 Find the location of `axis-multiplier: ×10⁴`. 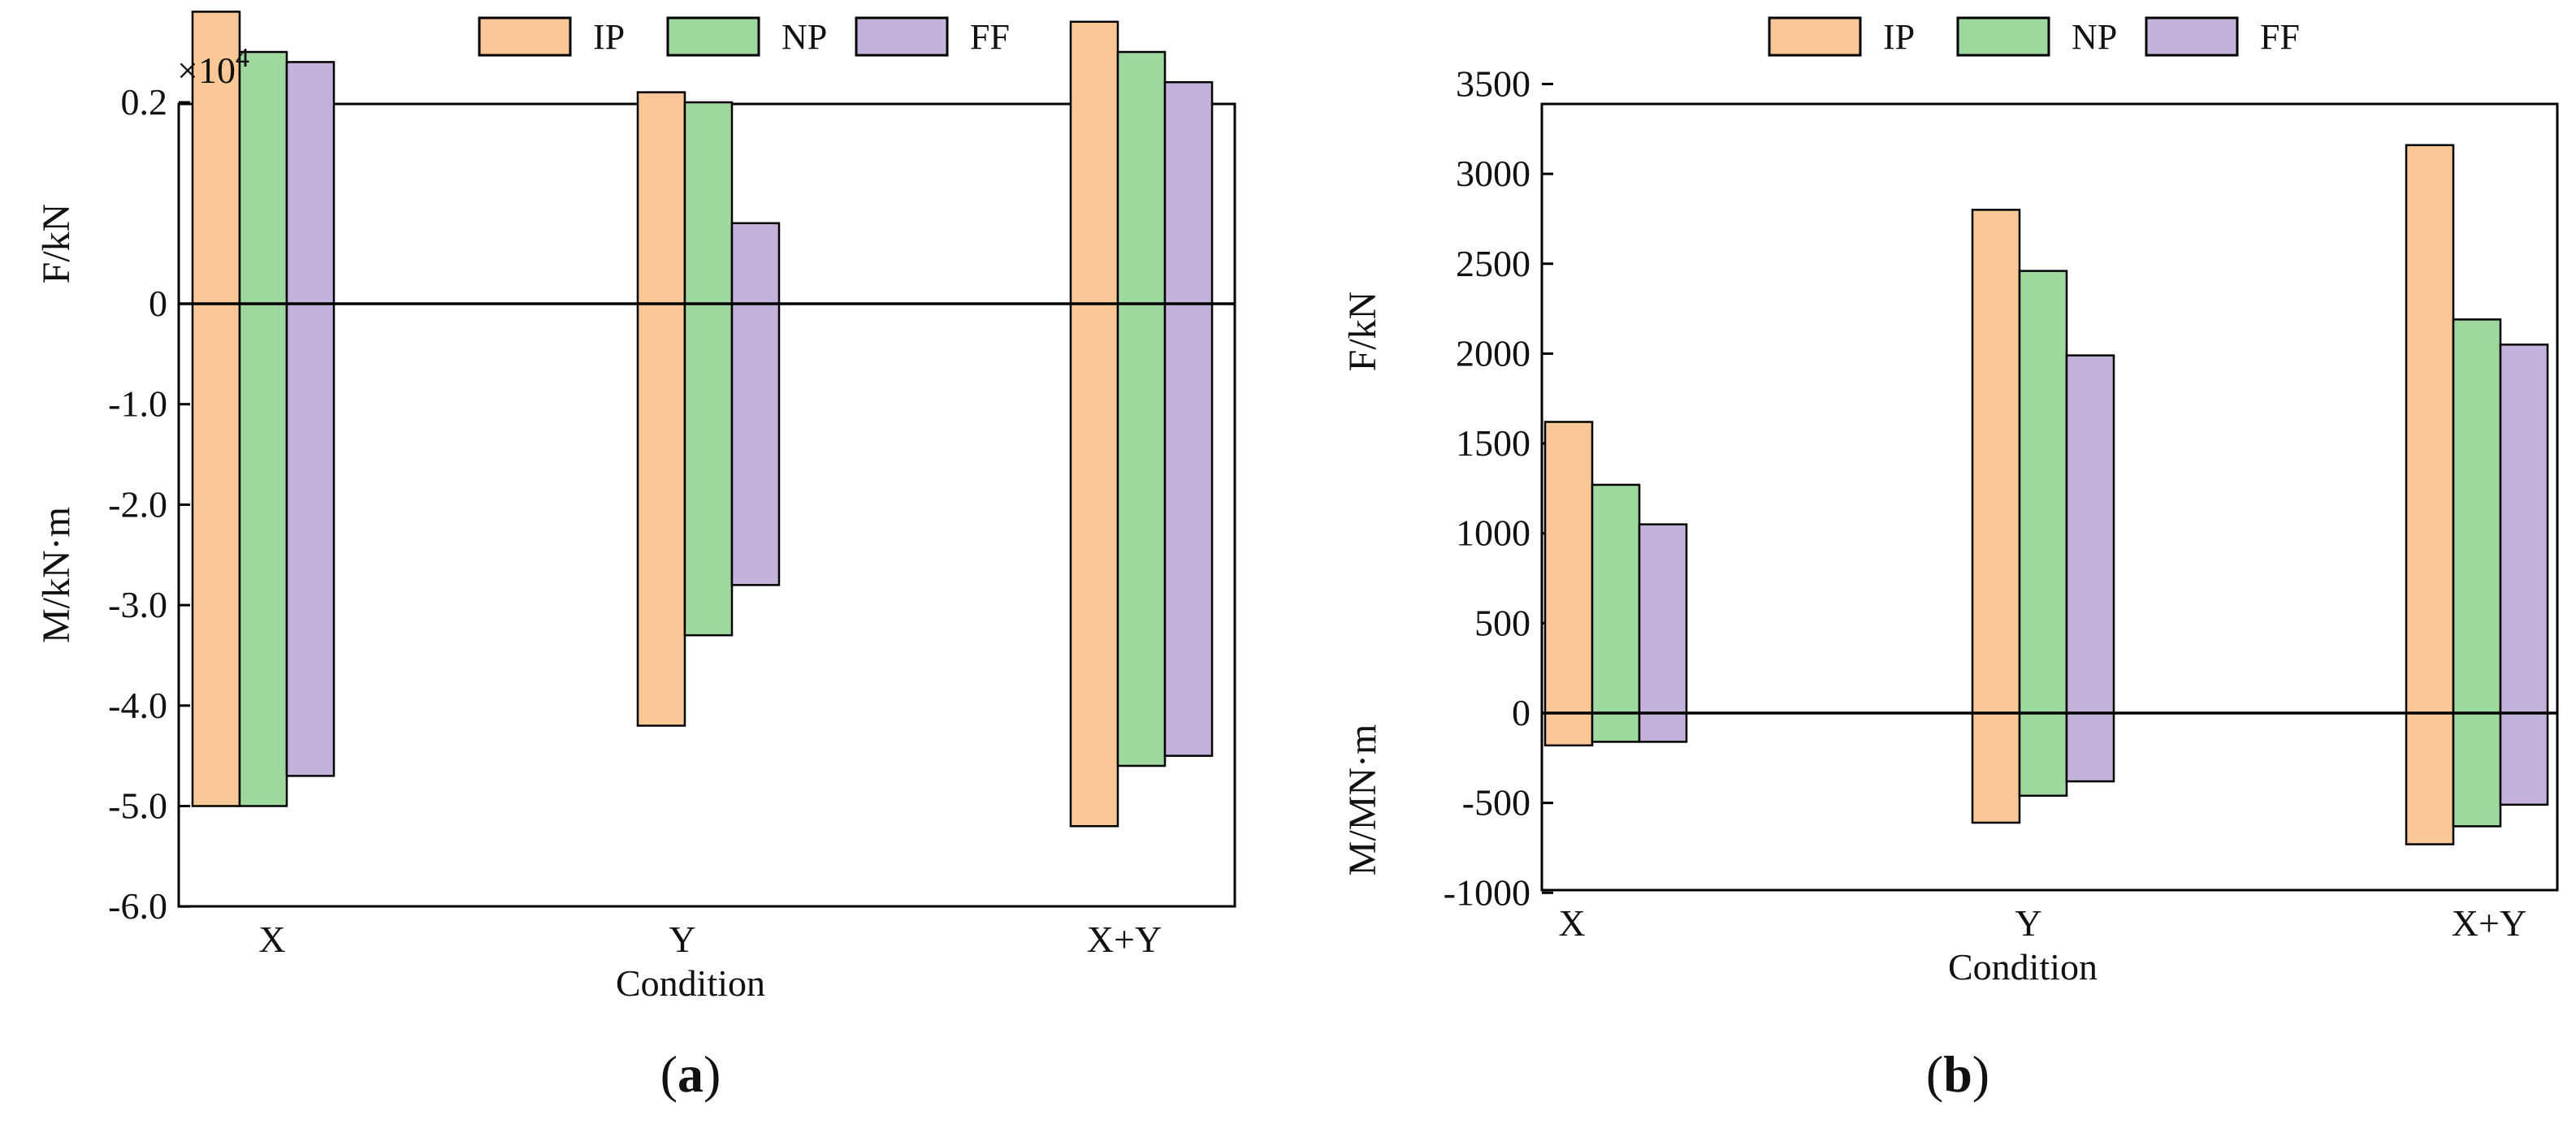

axis-multiplier: ×10⁴ is located at coordinates (213, 67).